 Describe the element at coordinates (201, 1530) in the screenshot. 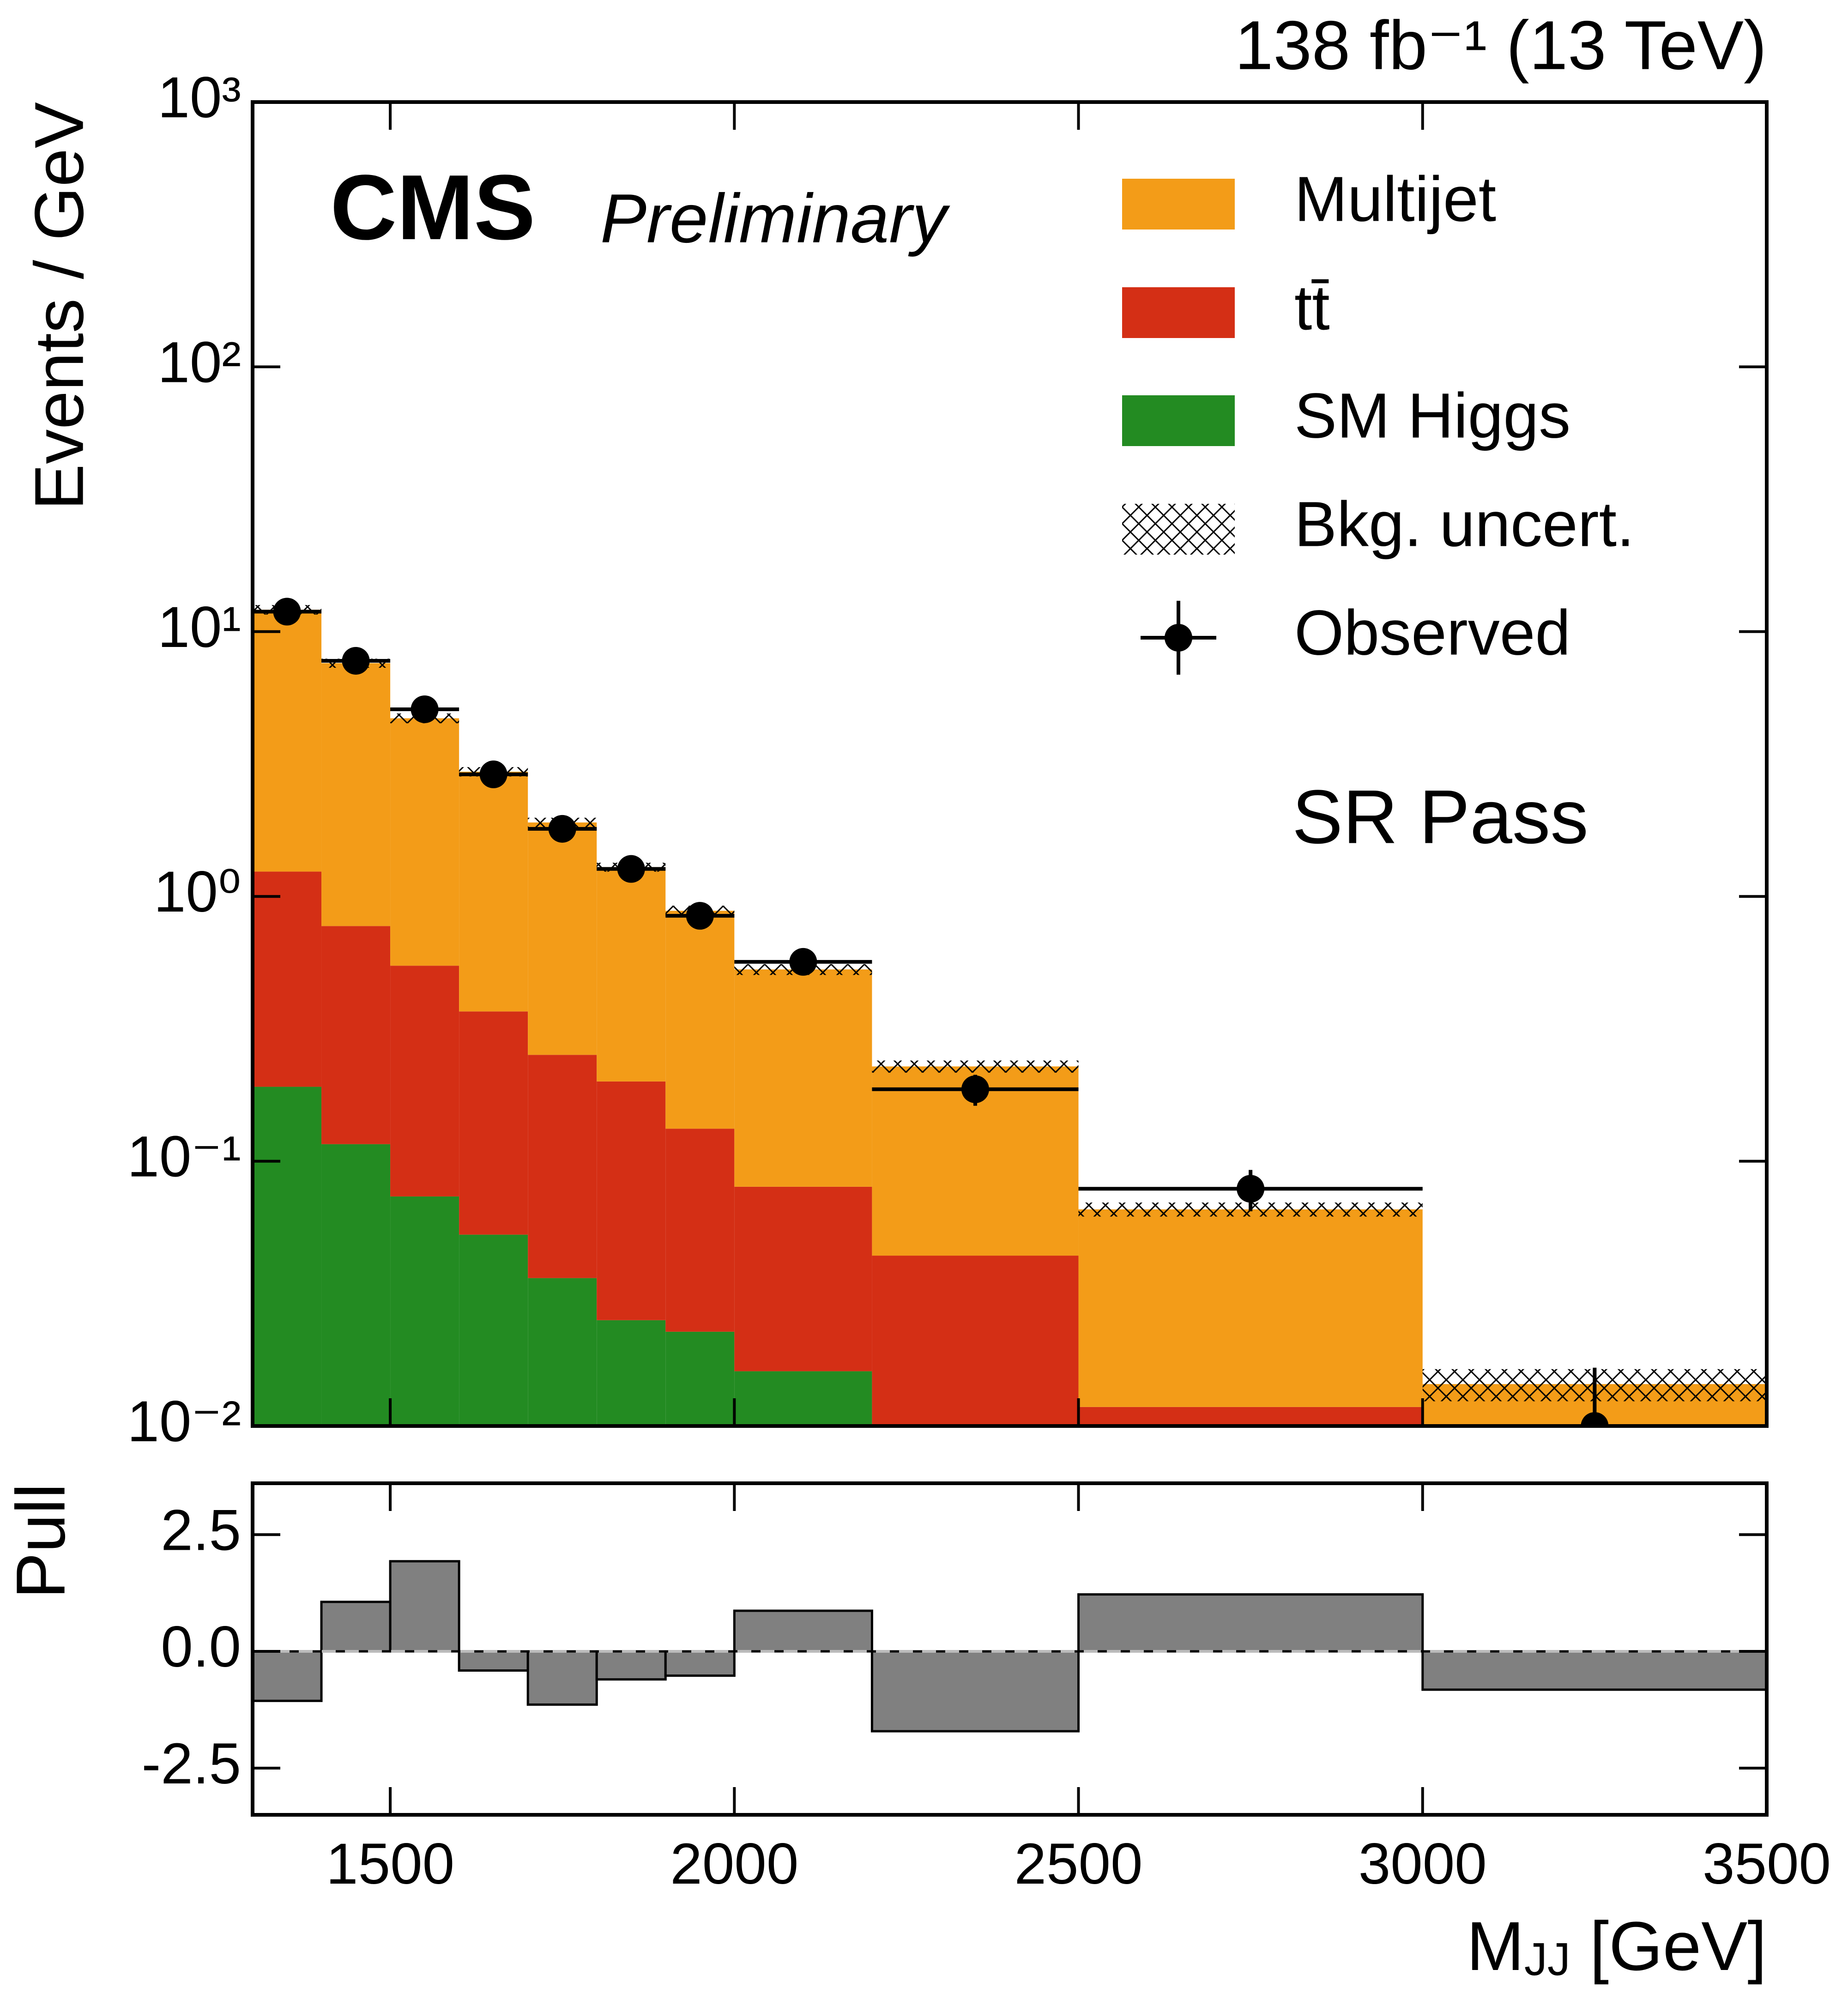

I see `pull-y-tick-label: 2.5` at that location.